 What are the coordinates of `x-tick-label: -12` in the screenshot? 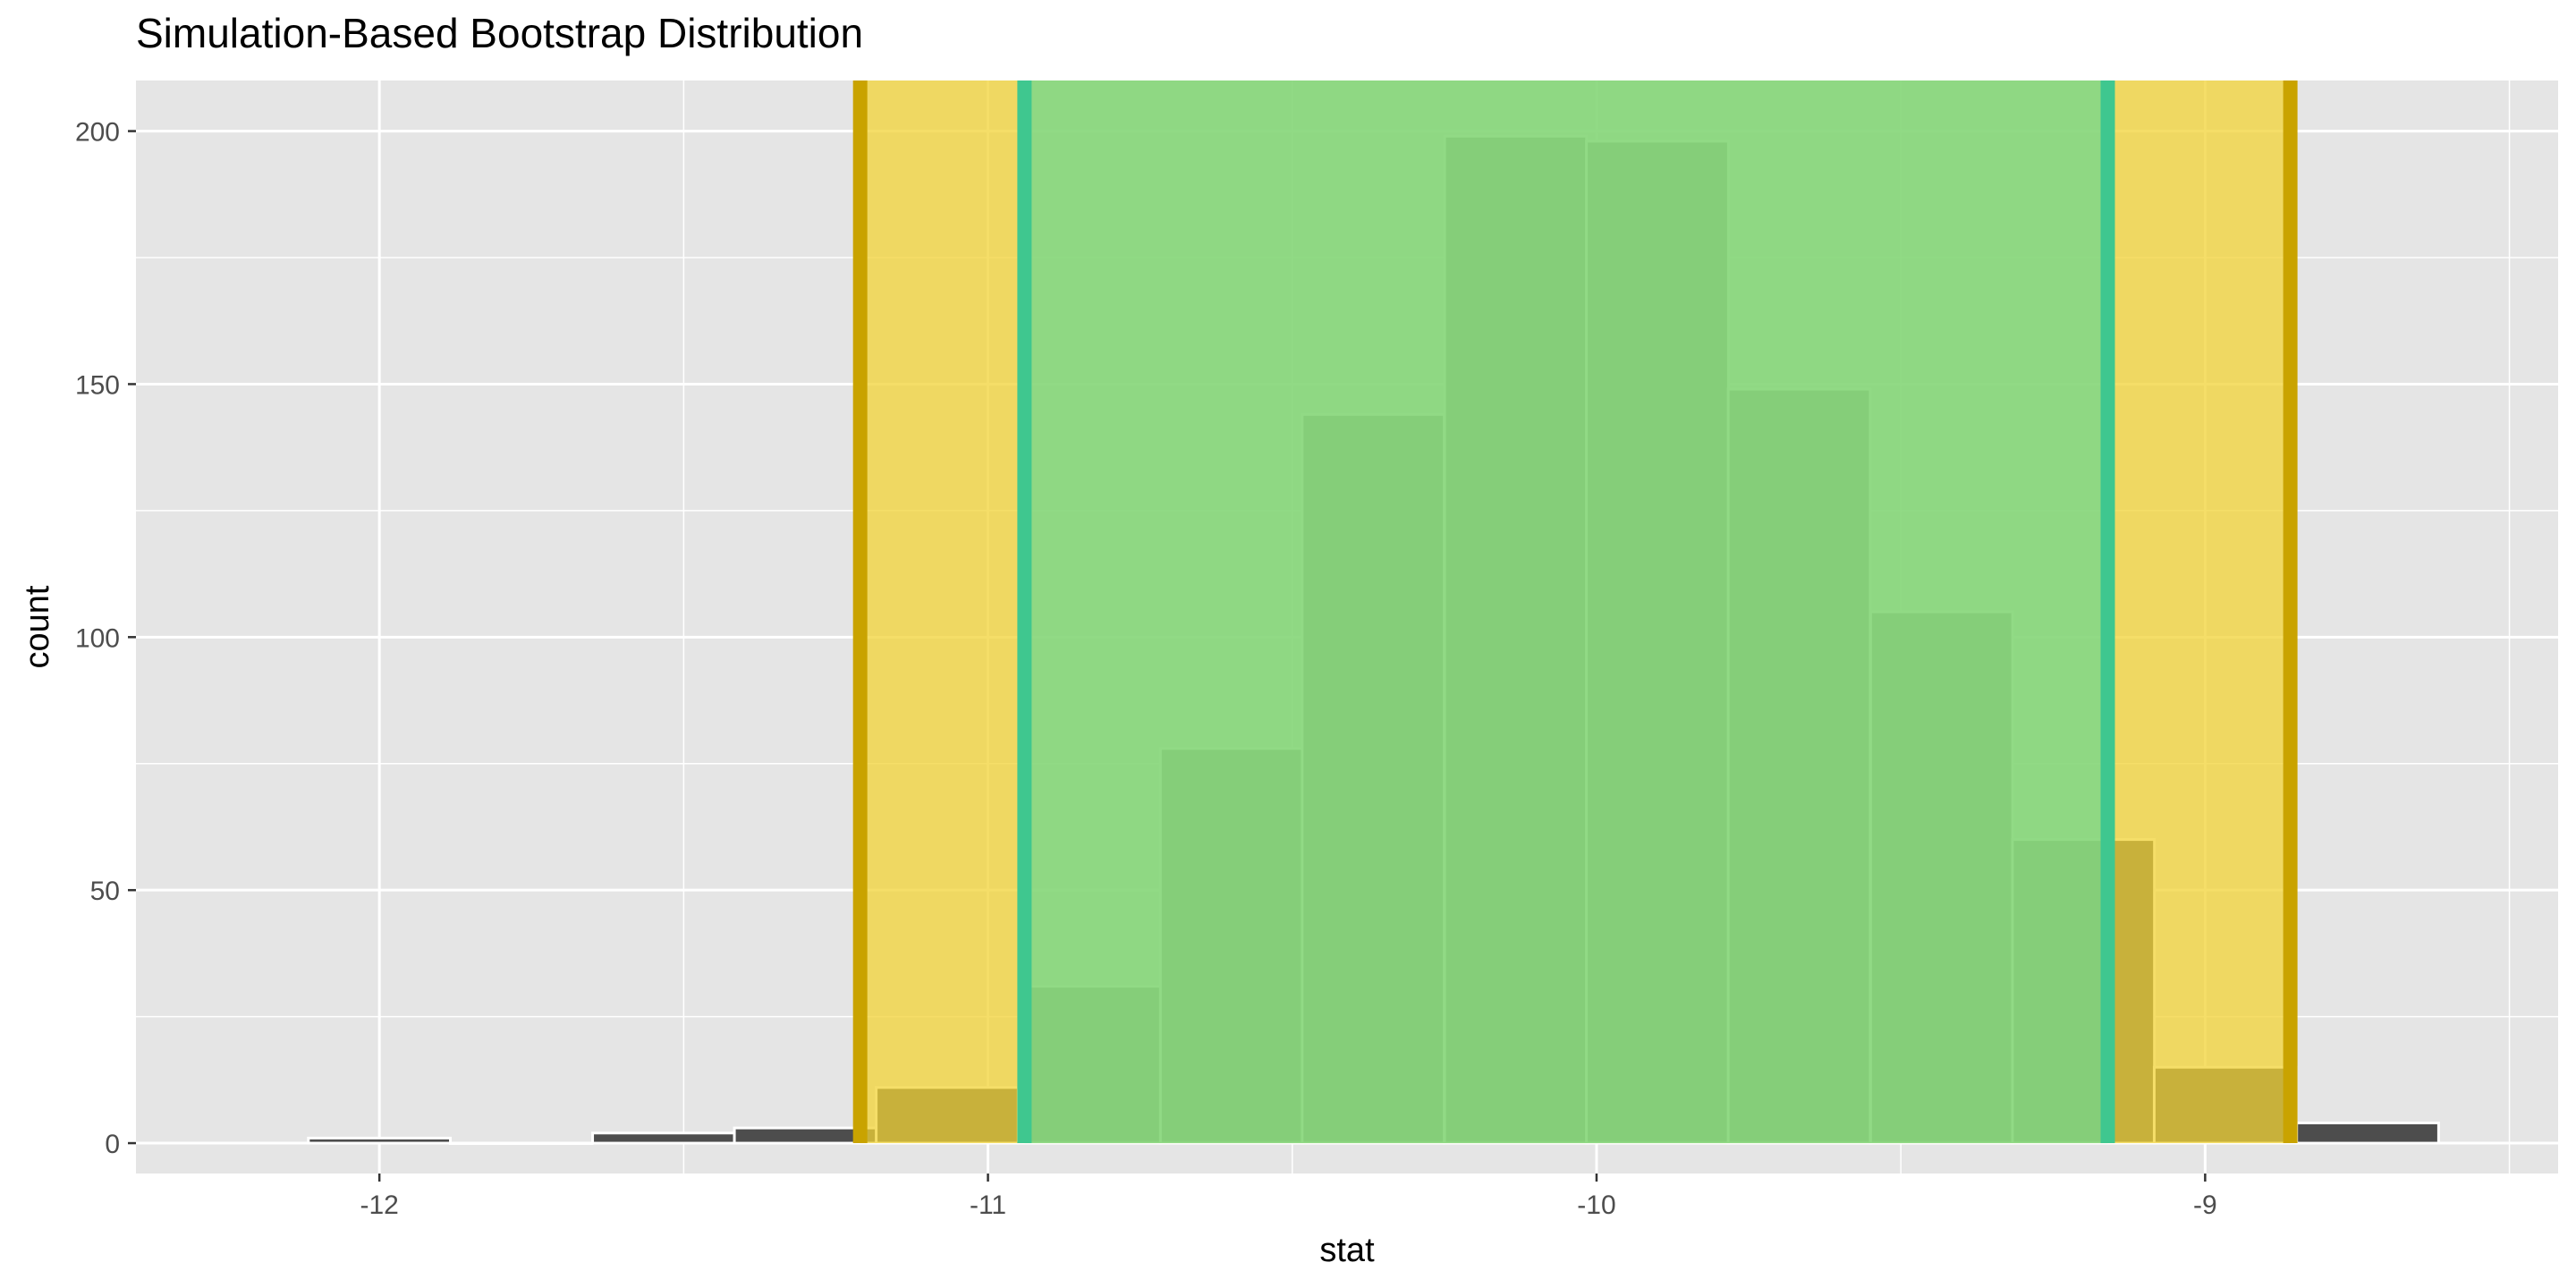 It's located at (379, 1205).